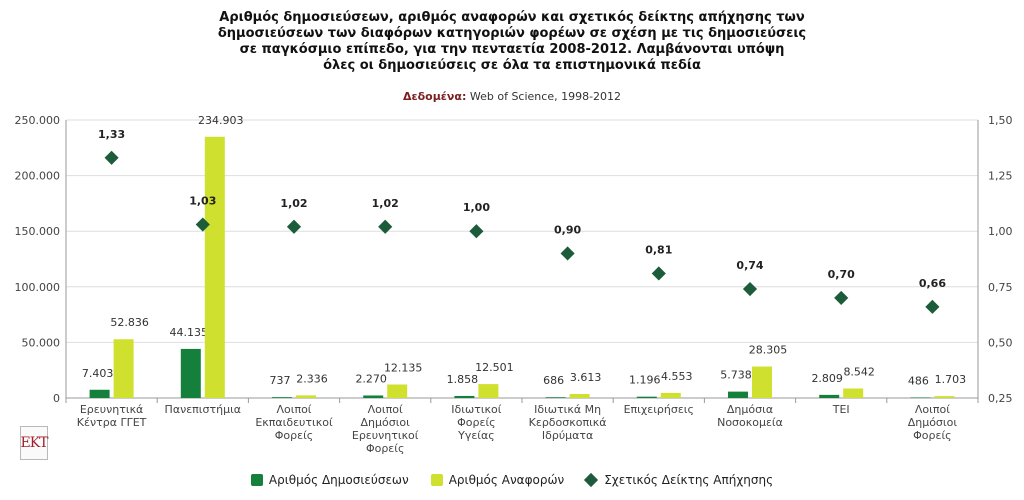 This screenshot has width=1024, height=500. Describe the element at coordinates (476, 207) in the screenshot. I see `point-label-impact-index: 1,00` at that location.